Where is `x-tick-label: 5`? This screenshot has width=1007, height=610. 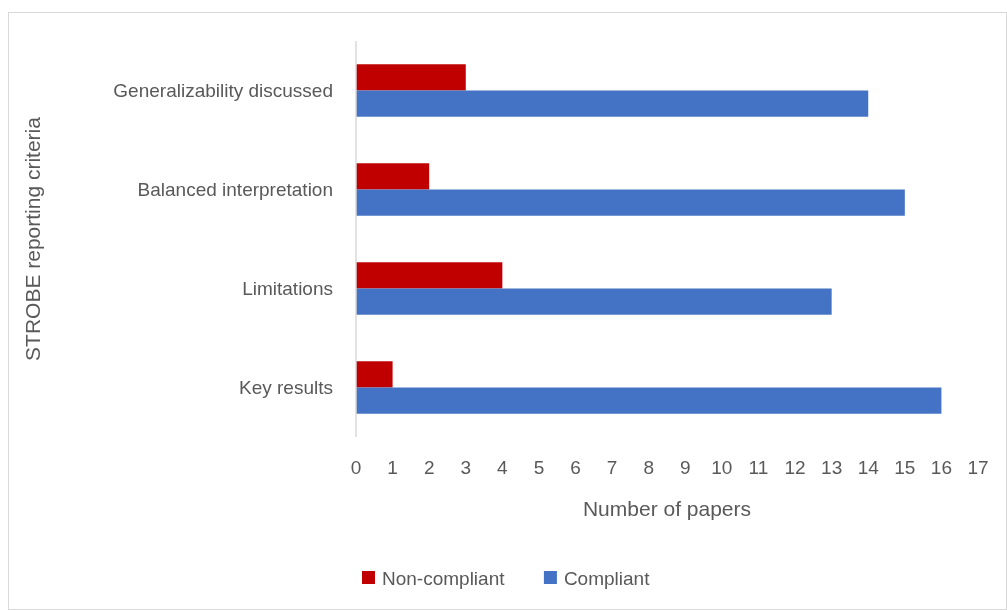
x-tick-label: 5 is located at coordinates (539, 467).